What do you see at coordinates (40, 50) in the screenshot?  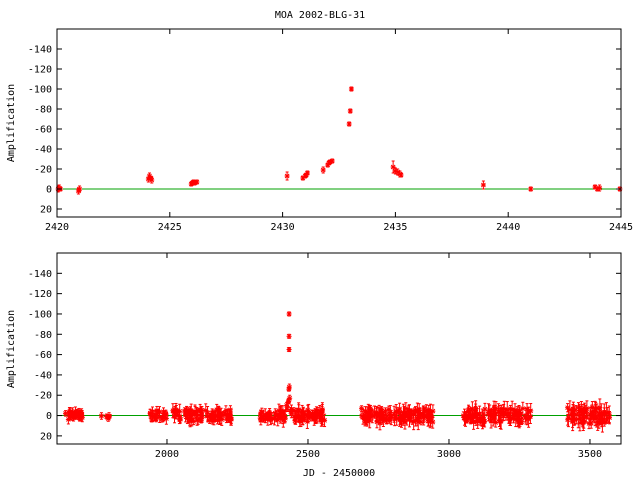 I see `y-tick-label: -140` at bounding box center [40, 50].